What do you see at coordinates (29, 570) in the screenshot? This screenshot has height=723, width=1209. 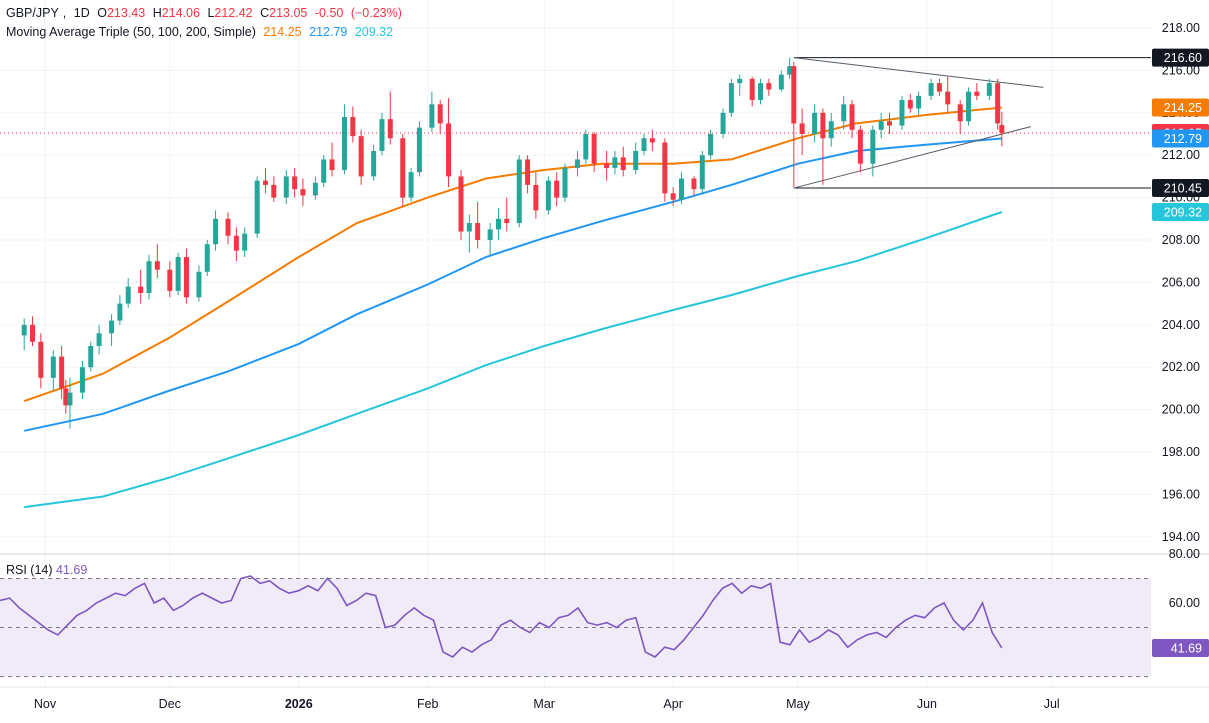 I see `rsi-title: RSI (14)` at bounding box center [29, 570].